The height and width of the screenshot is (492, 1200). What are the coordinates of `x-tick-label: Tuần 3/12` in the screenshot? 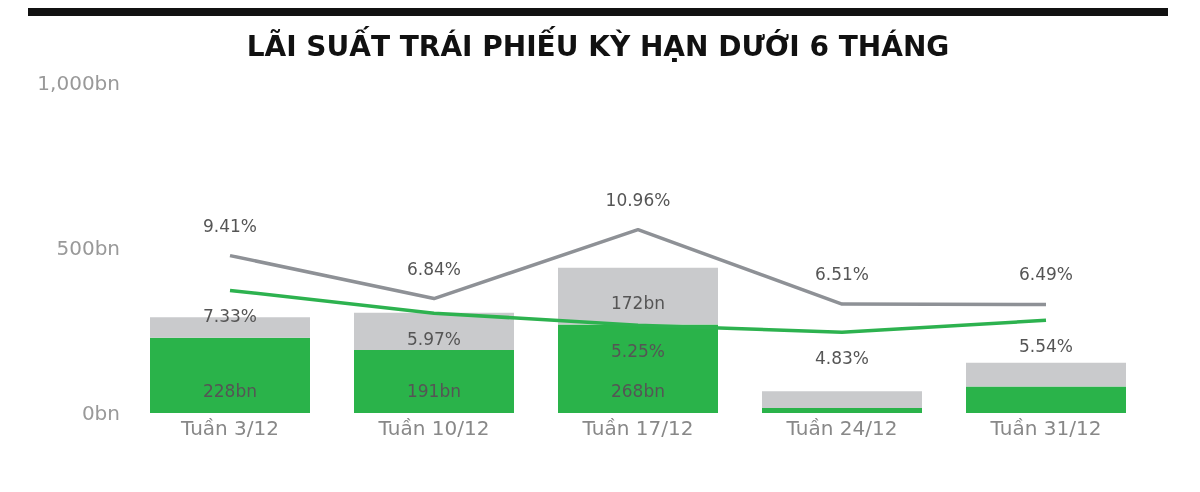 It's located at (229, 428).